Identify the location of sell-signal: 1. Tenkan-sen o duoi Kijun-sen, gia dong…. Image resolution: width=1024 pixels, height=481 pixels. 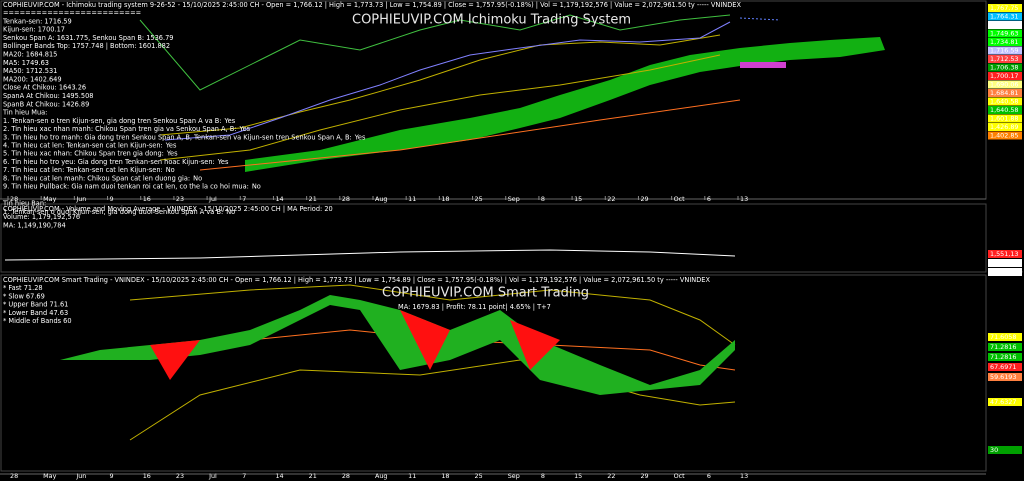
(113, 212).